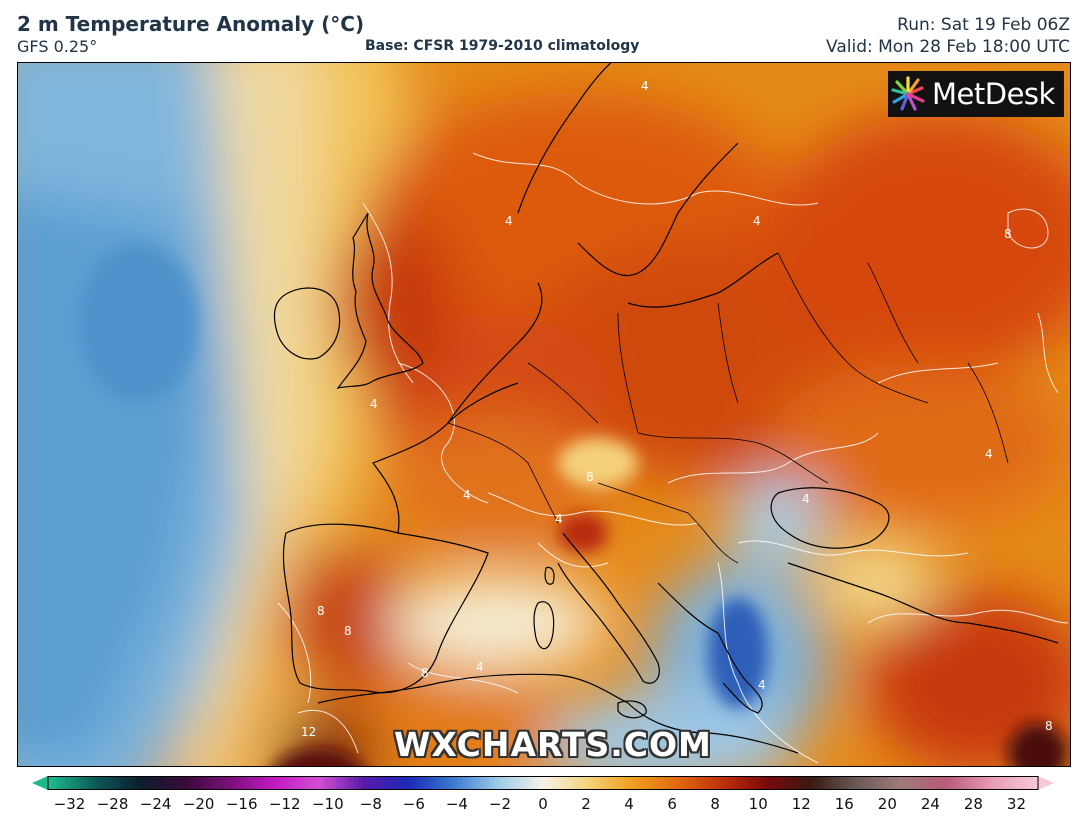  Describe the element at coordinates (993, 94) in the screenshot. I see `metdesk-logo-text: MetDesk` at that location.